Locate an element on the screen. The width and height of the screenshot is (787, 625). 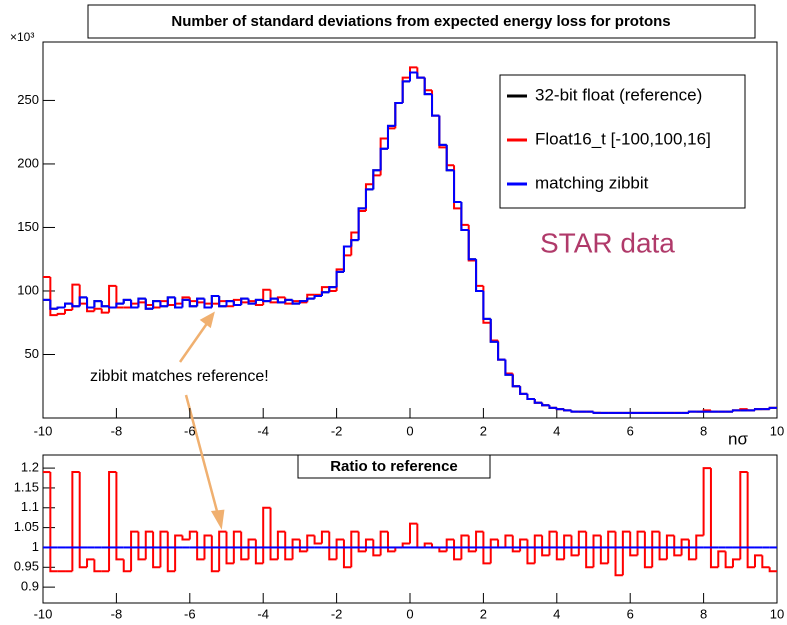
y-multiplier: ×10³ is located at coordinates (22, 37).